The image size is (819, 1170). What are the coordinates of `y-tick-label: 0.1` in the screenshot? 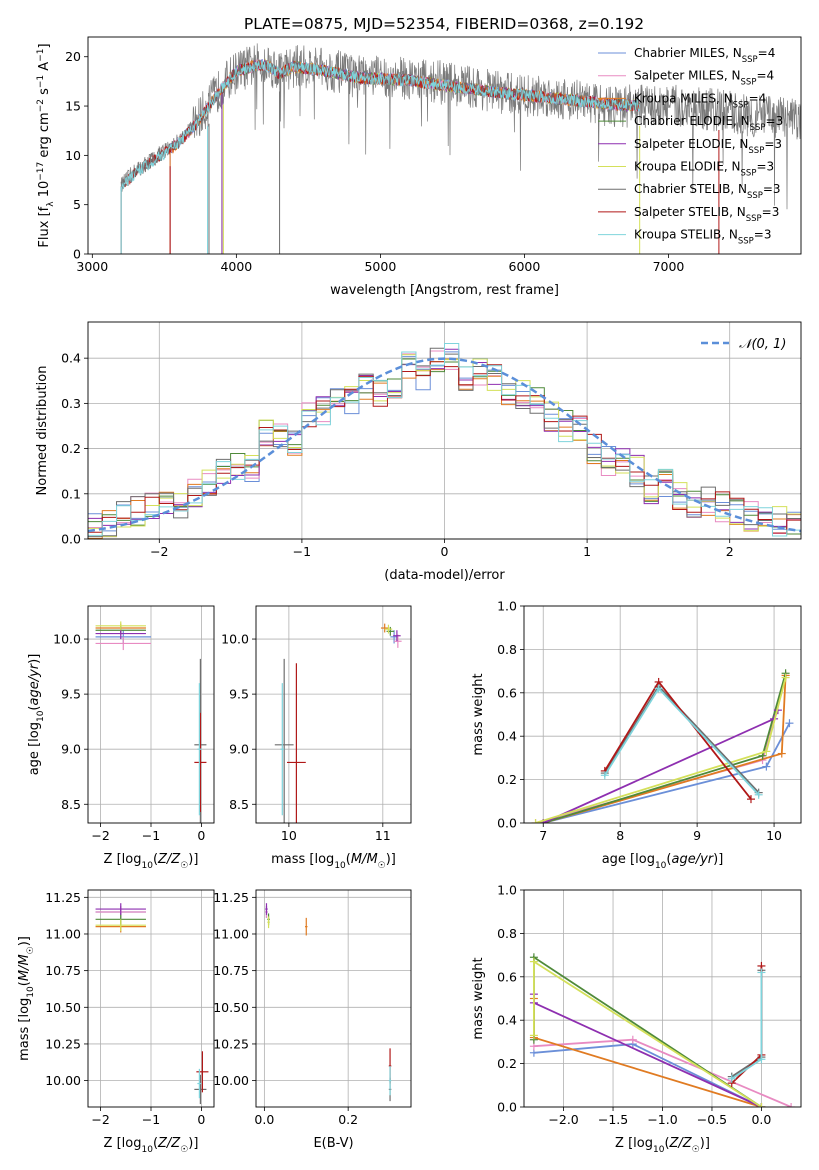 It's located at (71, 493).